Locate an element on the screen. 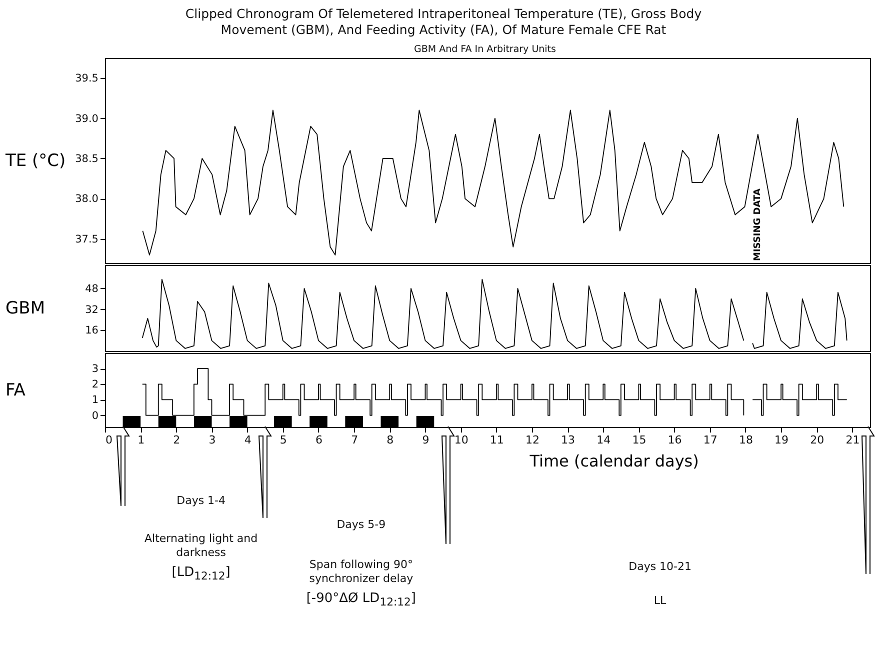 The image size is (887, 653). x-tick-label: 7 is located at coordinates (354, 440).